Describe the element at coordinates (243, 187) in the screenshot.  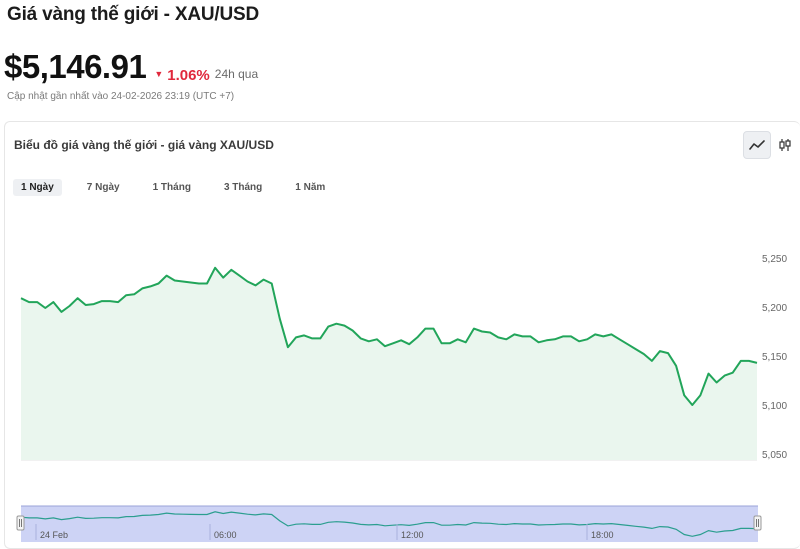
I see `tab-3-months: 3 Tháng` at that location.